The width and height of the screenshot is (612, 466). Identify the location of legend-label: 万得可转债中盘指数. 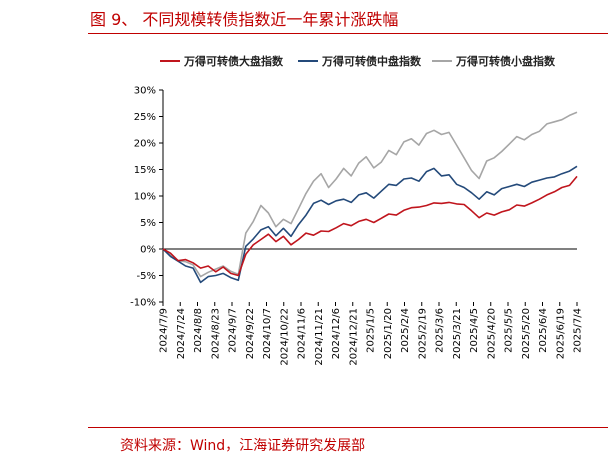
(371, 61).